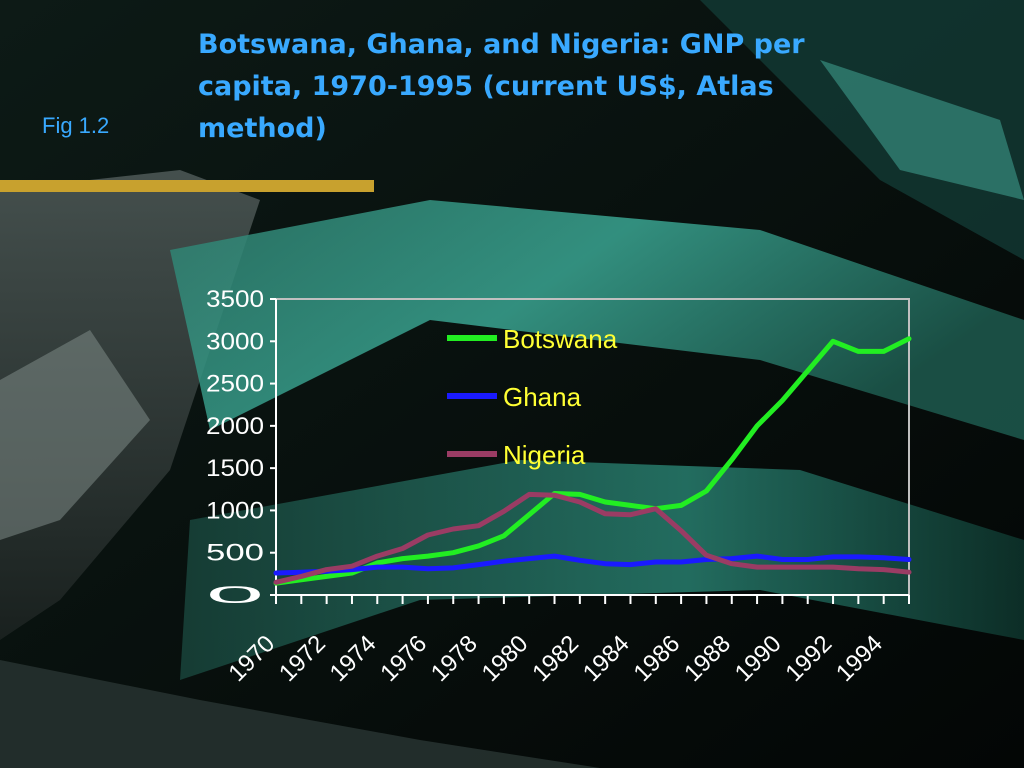 The height and width of the screenshot is (768, 1024). I want to click on legend-label-botswana: Botswana, so click(560, 339).